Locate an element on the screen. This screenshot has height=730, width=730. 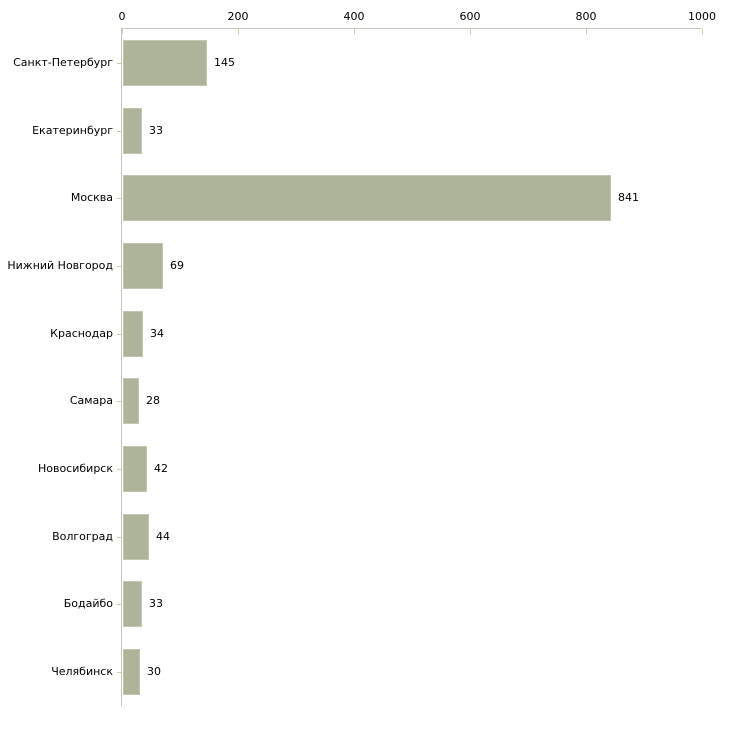
category-label: Нижний Новгород is located at coordinates (60, 265).